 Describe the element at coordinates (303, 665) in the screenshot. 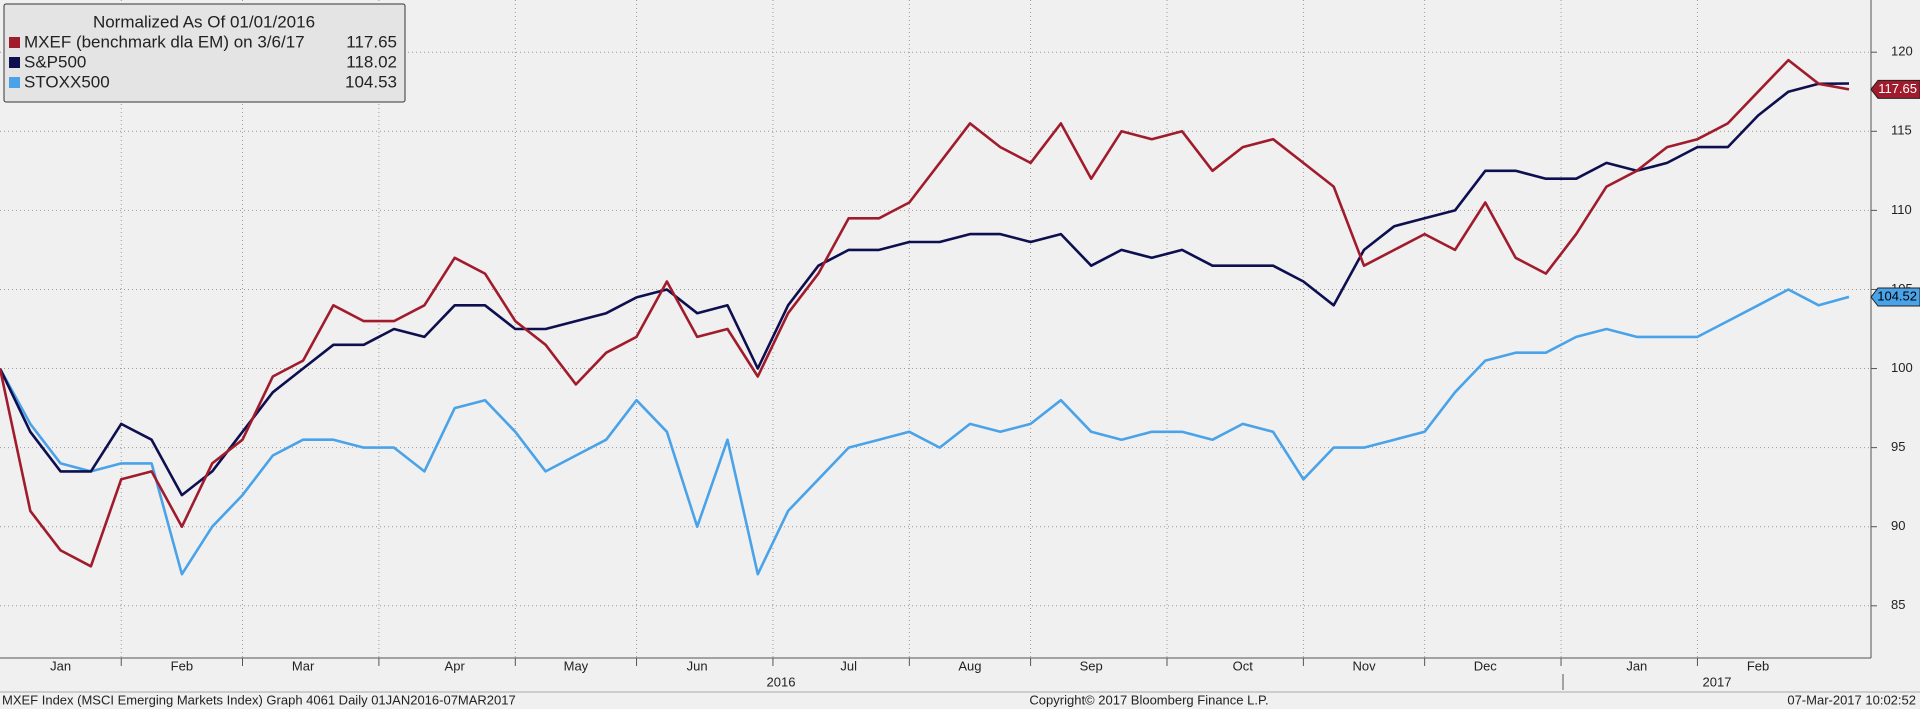

I see `x-tick-label: Mar` at that location.